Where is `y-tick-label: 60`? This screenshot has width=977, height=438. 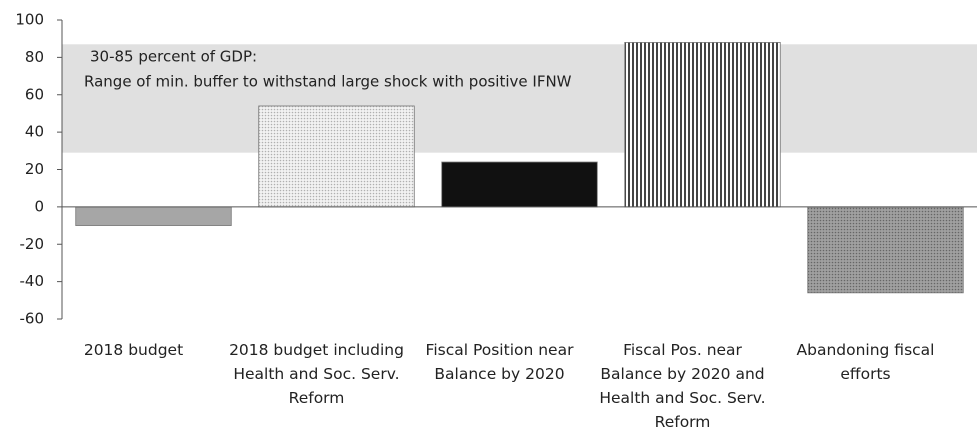 y-tick-label: 60 is located at coordinates (34, 94).